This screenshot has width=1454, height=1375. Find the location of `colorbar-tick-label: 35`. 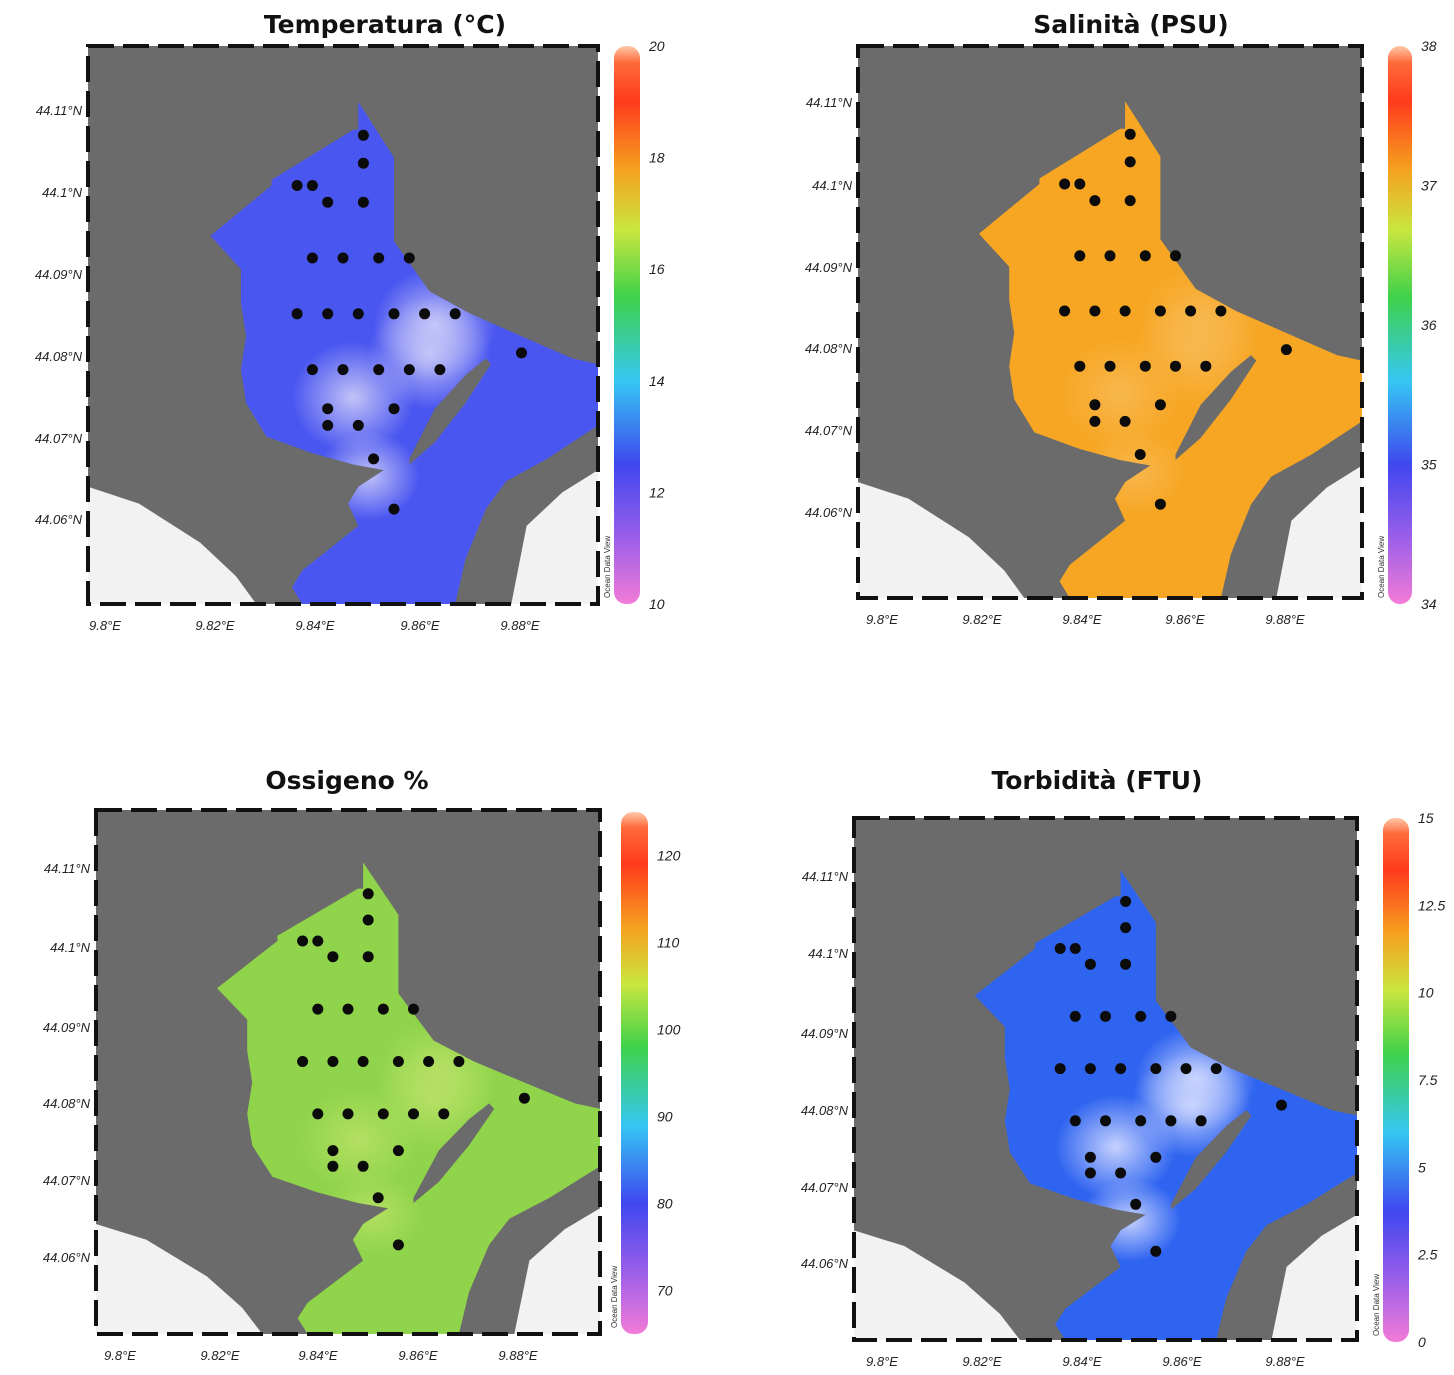

colorbar-tick-label: 35 is located at coordinates (1429, 465).